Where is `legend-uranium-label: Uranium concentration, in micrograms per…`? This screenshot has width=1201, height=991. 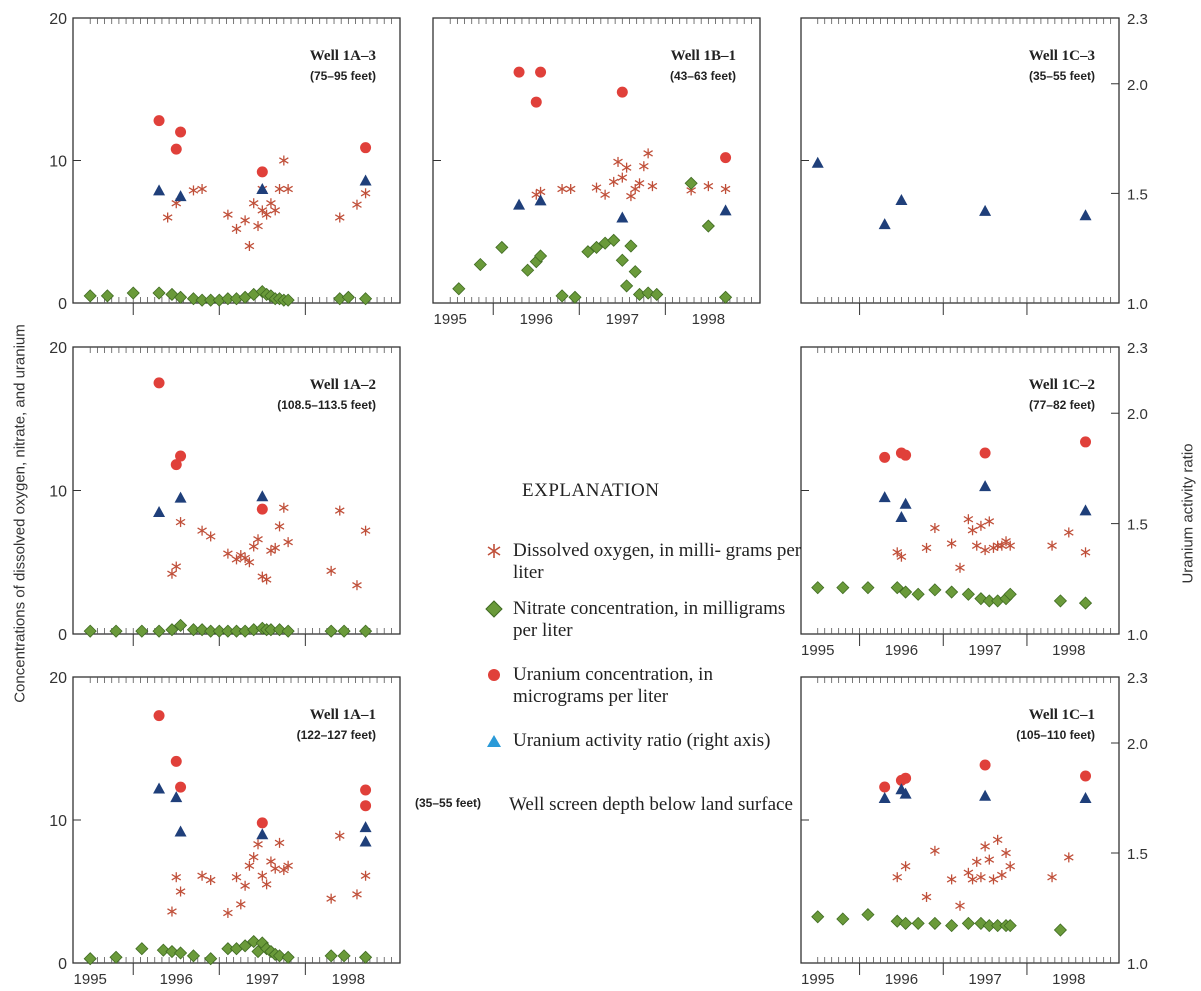 legend-uranium-label: Uranium concentration, in micrograms per… is located at coordinates (613, 685).